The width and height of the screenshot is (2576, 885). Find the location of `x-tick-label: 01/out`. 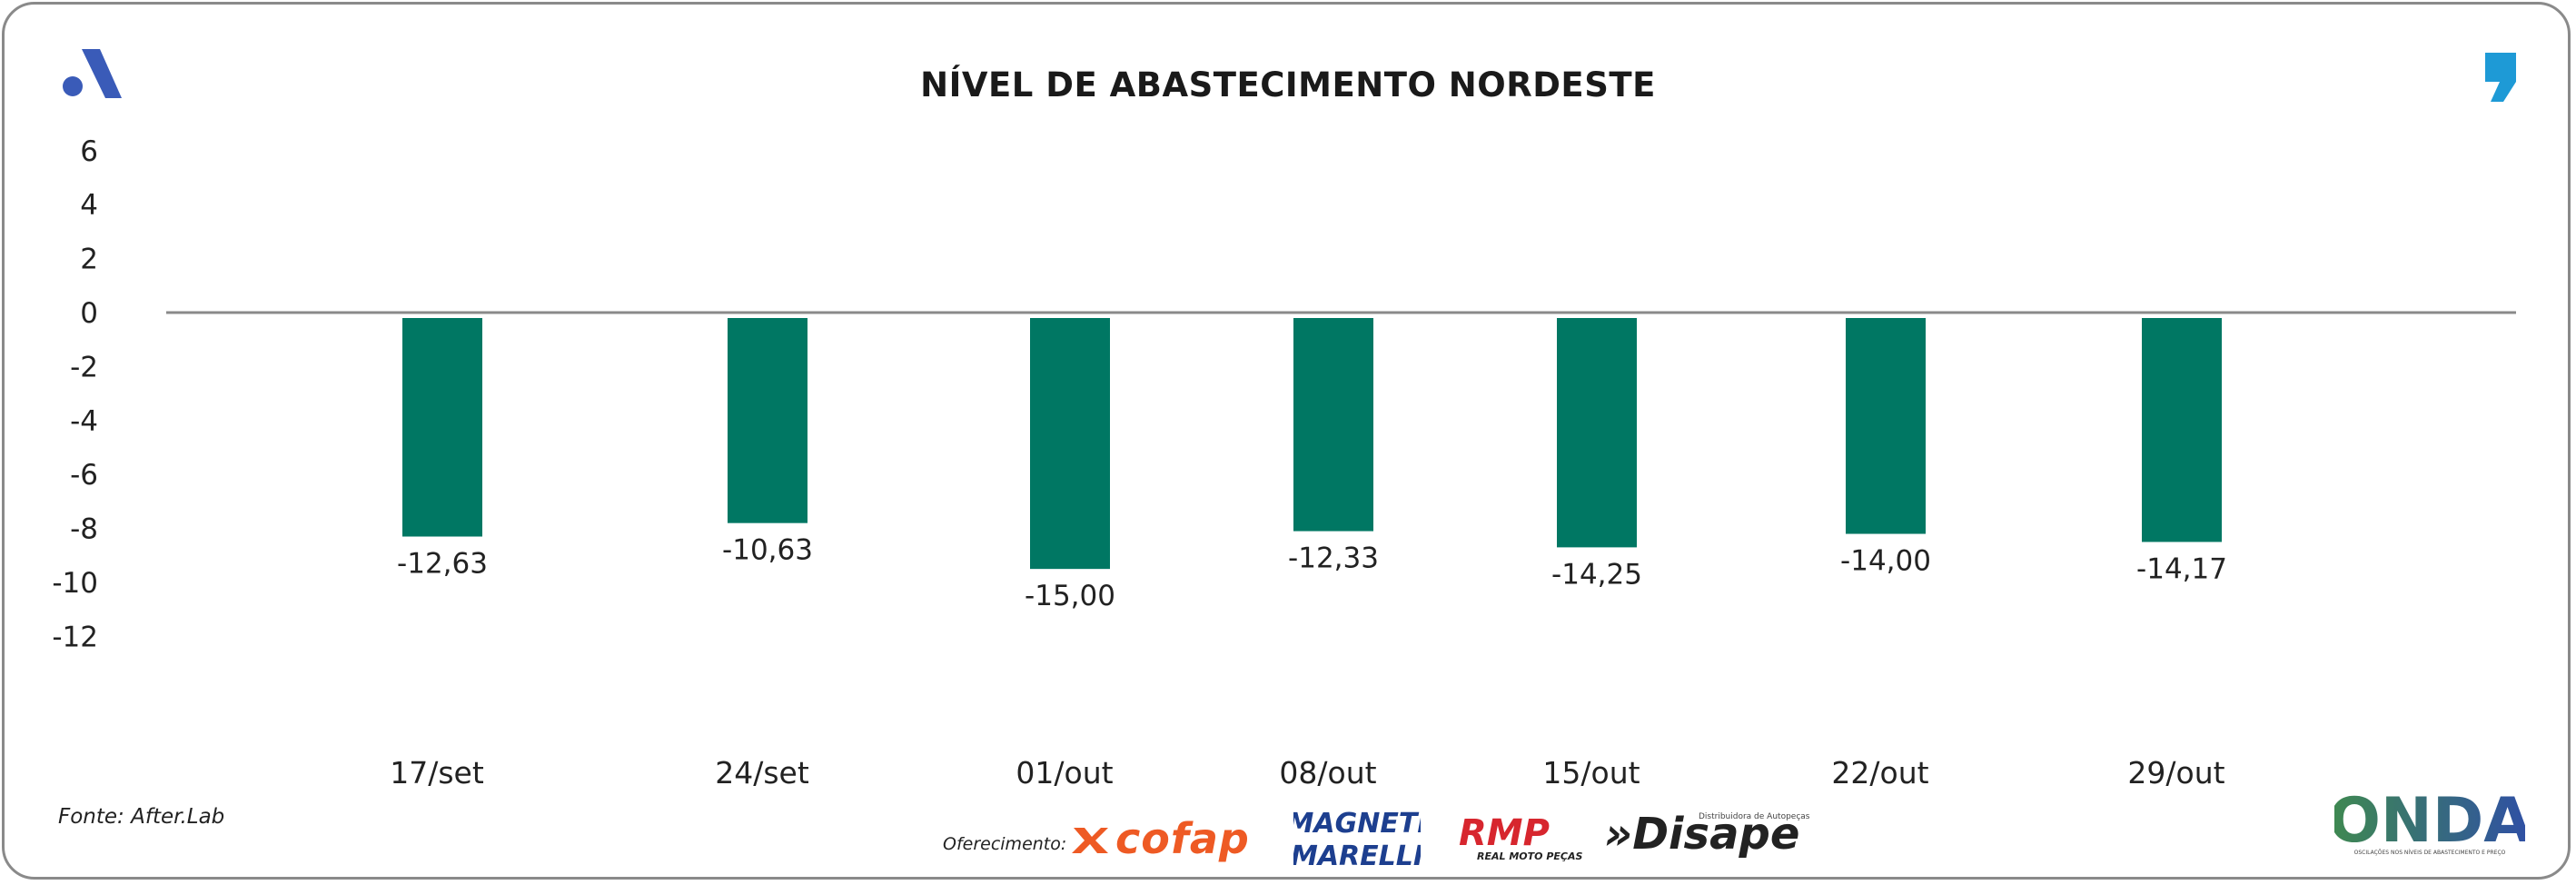

x-tick-label: 01/out is located at coordinates (1064, 773).